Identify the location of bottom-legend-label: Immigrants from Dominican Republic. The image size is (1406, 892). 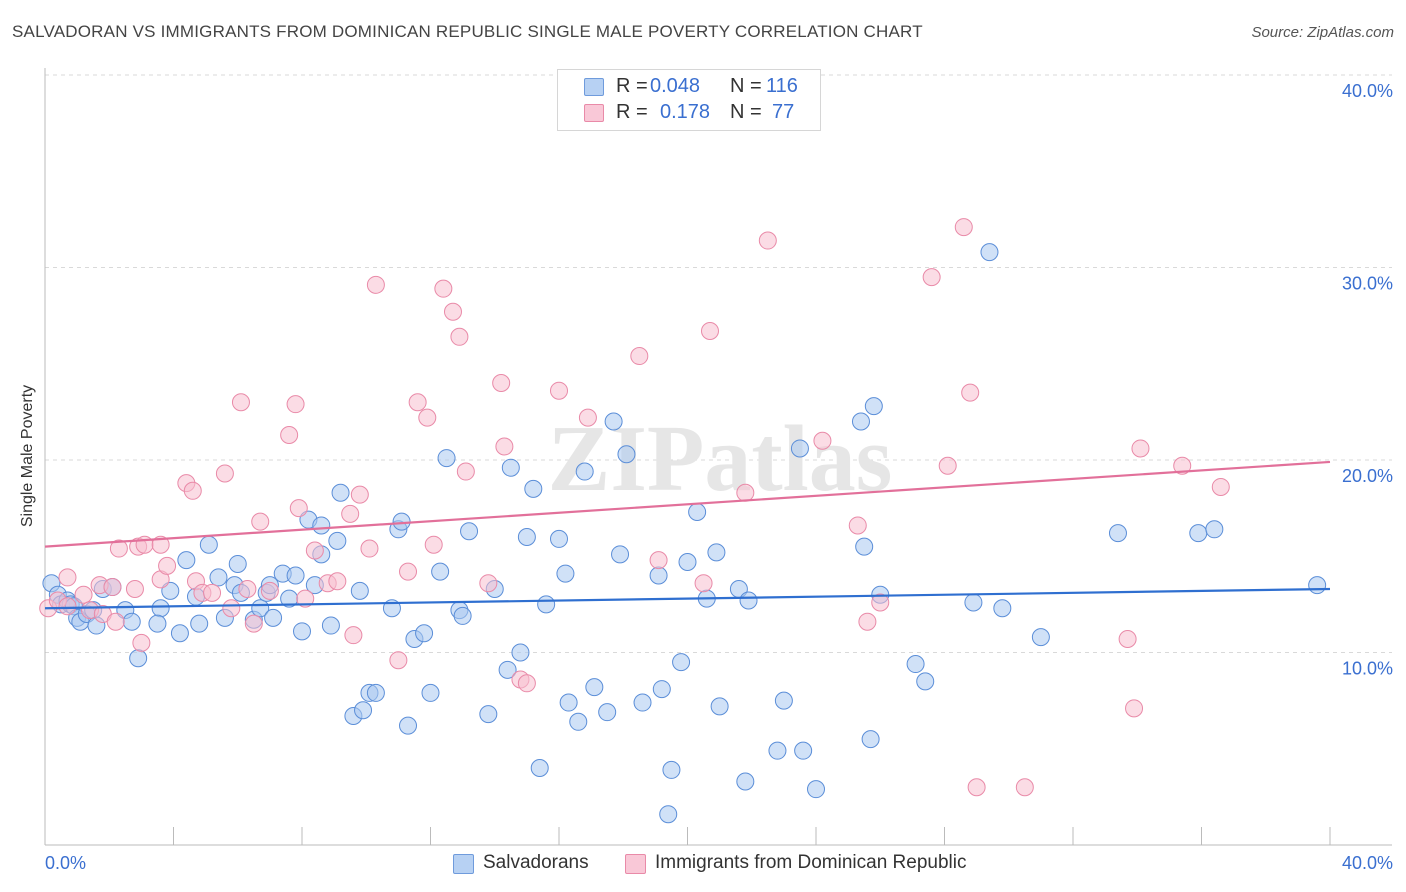
(811, 862).